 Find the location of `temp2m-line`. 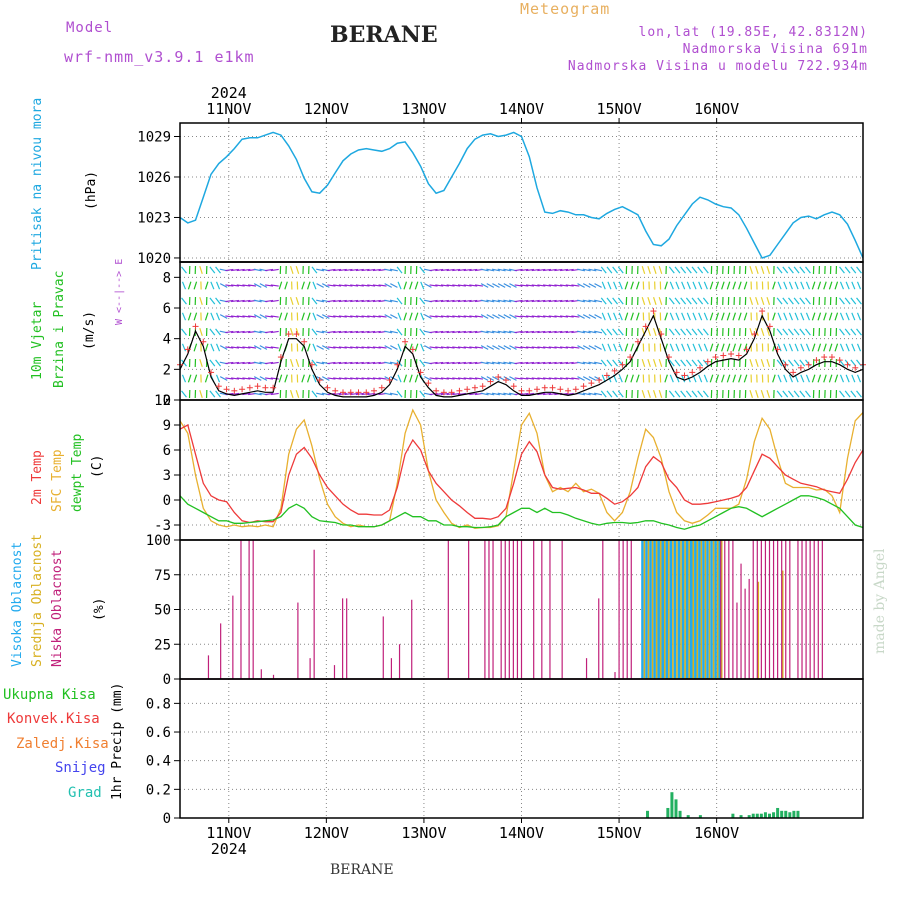

temp2m-line is located at coordinates (521, 474).